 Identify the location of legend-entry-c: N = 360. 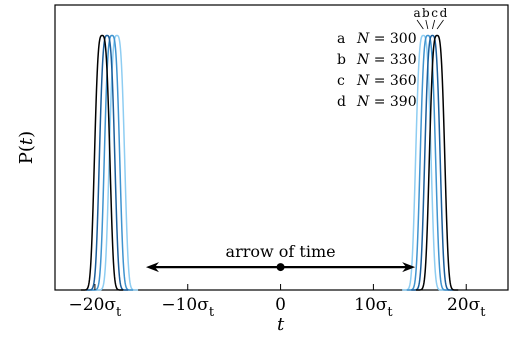
(386, 81).